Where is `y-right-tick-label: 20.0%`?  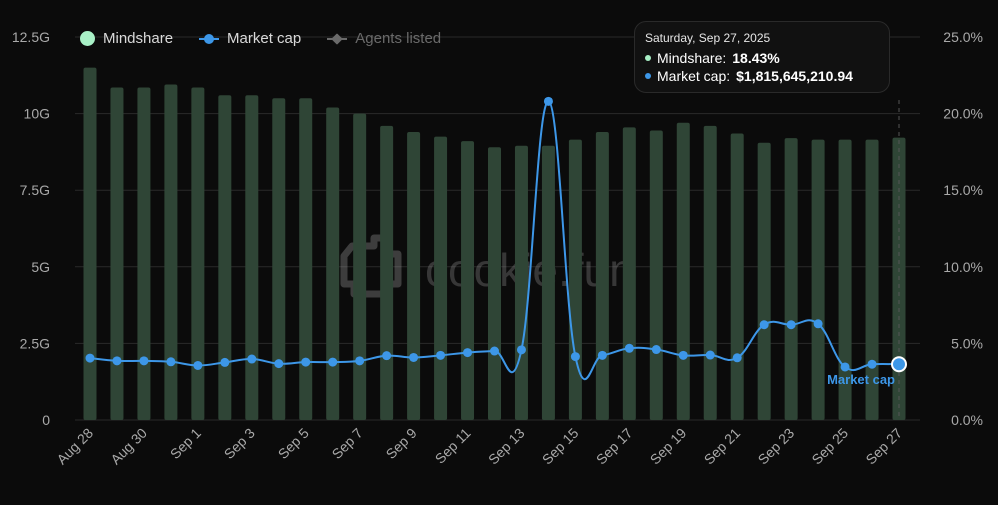 y-right-tick-label: 20.0% is located at coordinates (963, 114).